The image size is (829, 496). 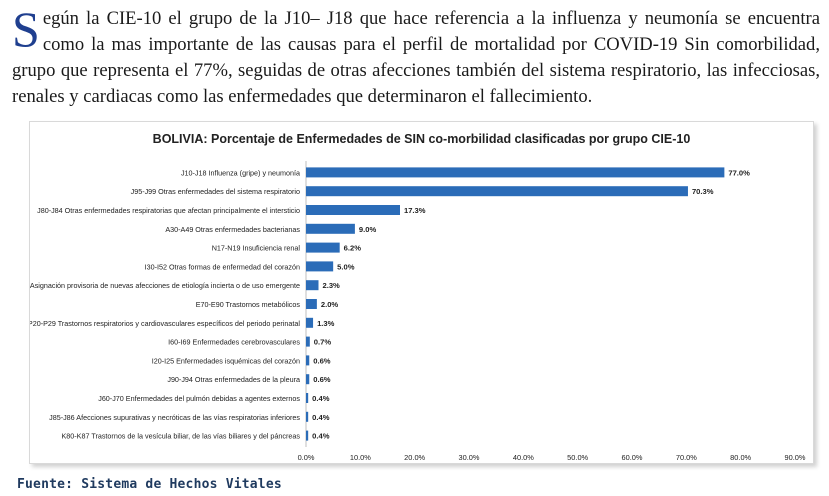 What do you see at coordinates (306, 457) in the screenshot?
I see `x-tick-label: 0.0%` at bounding box center [306, 457].